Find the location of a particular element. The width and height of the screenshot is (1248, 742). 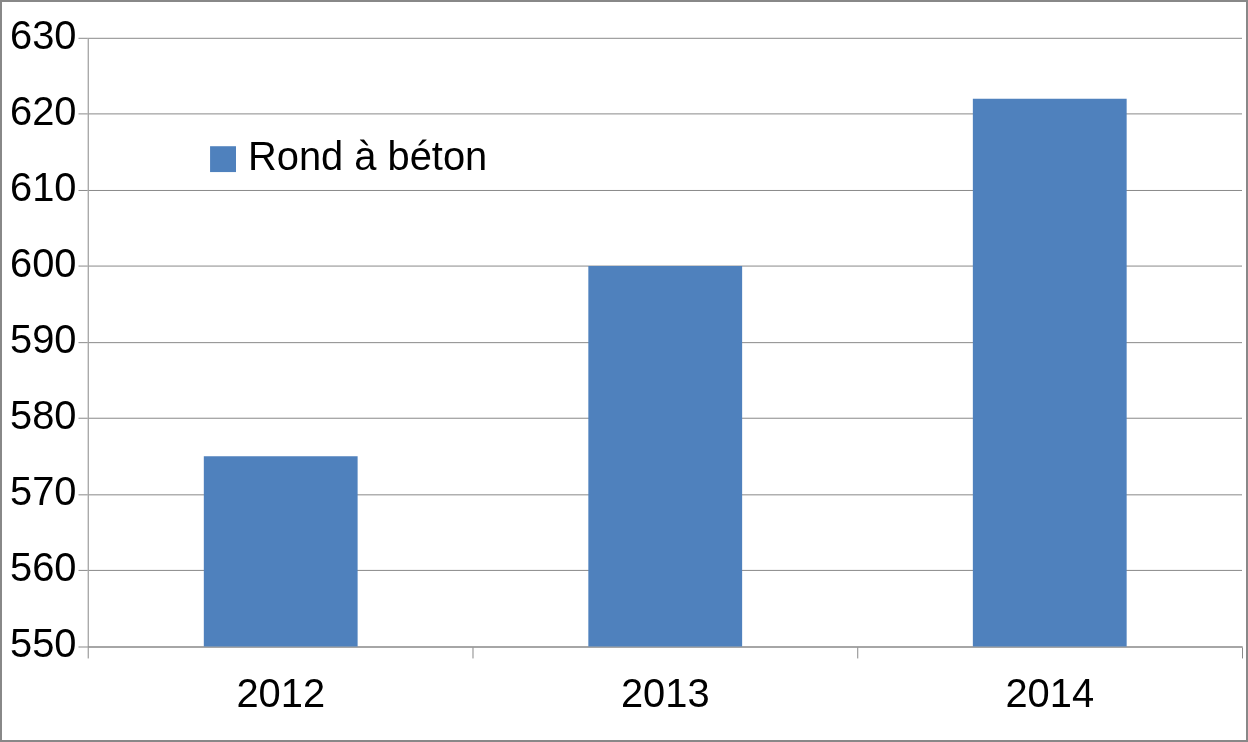

x-tick-label: 2014 is located at coordinates (1050, 693).